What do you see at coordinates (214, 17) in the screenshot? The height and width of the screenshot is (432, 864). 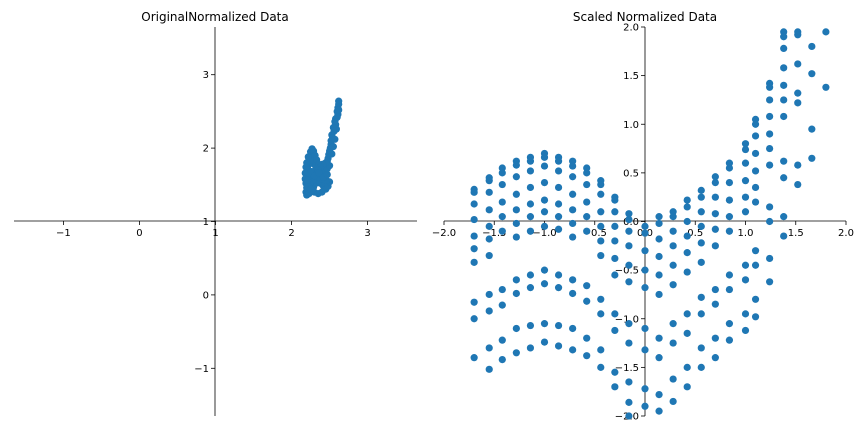 I see `left-chart-title: OriginalNormalized Data` at bounding box center [214, 17].